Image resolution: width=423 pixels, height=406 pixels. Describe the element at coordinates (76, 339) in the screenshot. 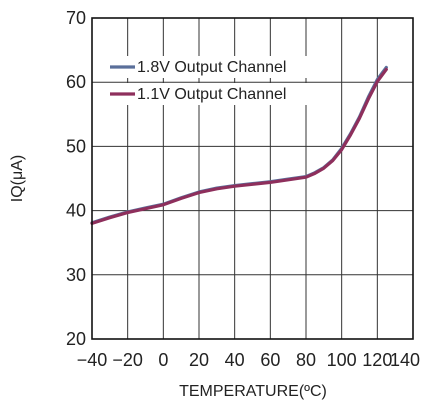

I see `y-tick-label: 20` at that location.